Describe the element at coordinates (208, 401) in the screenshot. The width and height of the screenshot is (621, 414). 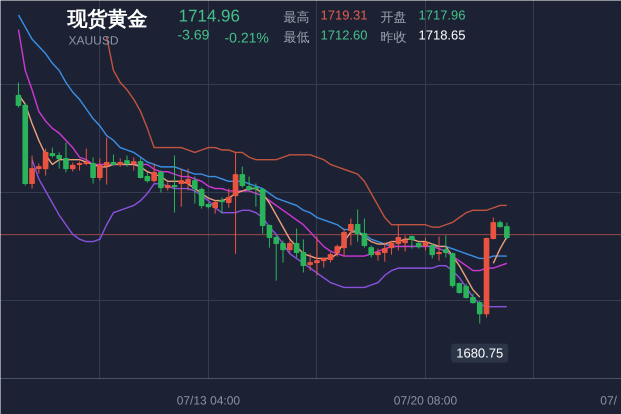
I see `x-tick-label: 07/13 04:00` at that location.